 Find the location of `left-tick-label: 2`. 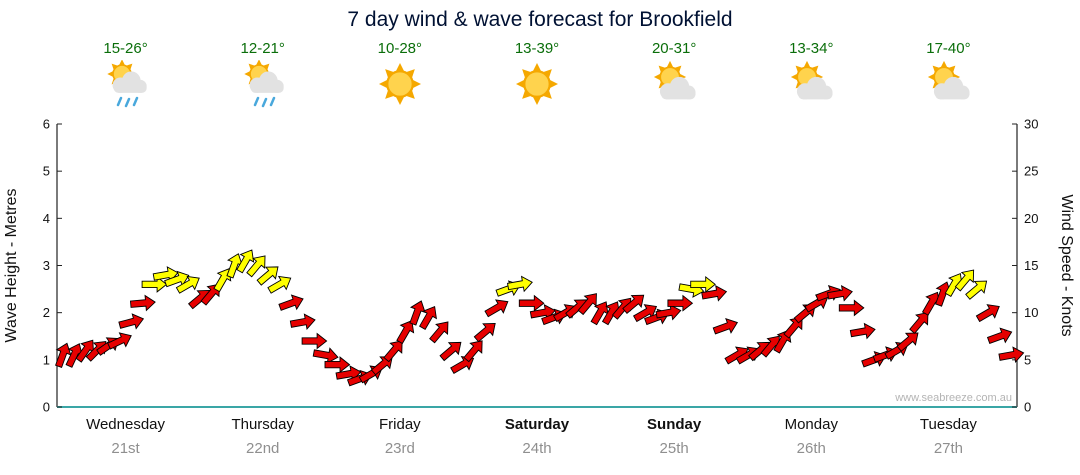

left-tick-label: 2 is located at coordinates (46, 312).